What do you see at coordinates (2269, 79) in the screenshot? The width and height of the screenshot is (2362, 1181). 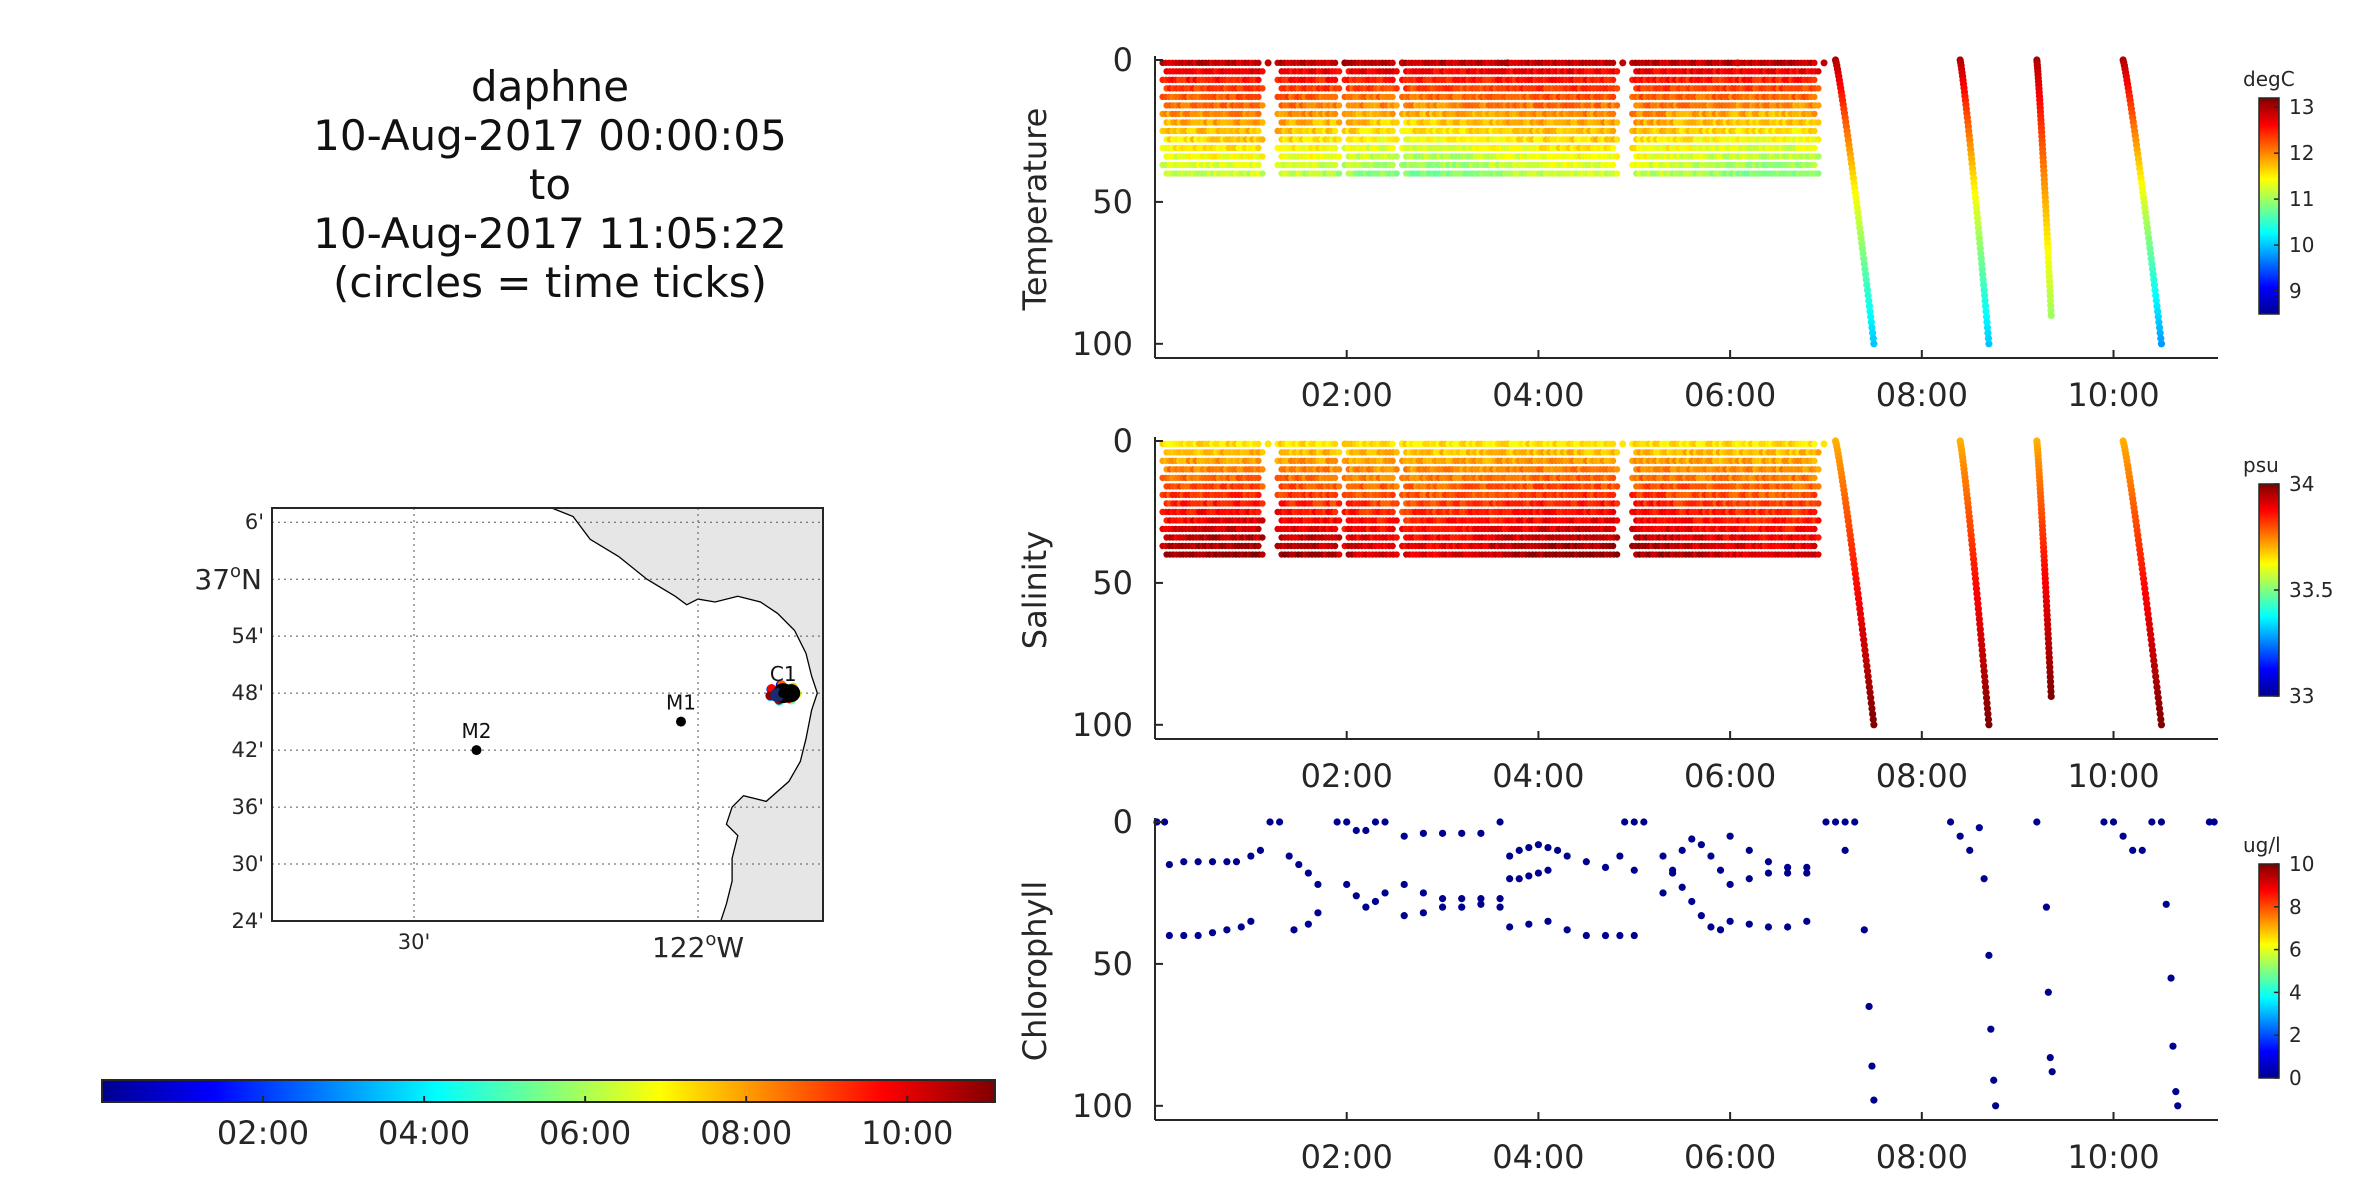 I see `colorbar-unit: degC` at bounding box center [2269, 79].